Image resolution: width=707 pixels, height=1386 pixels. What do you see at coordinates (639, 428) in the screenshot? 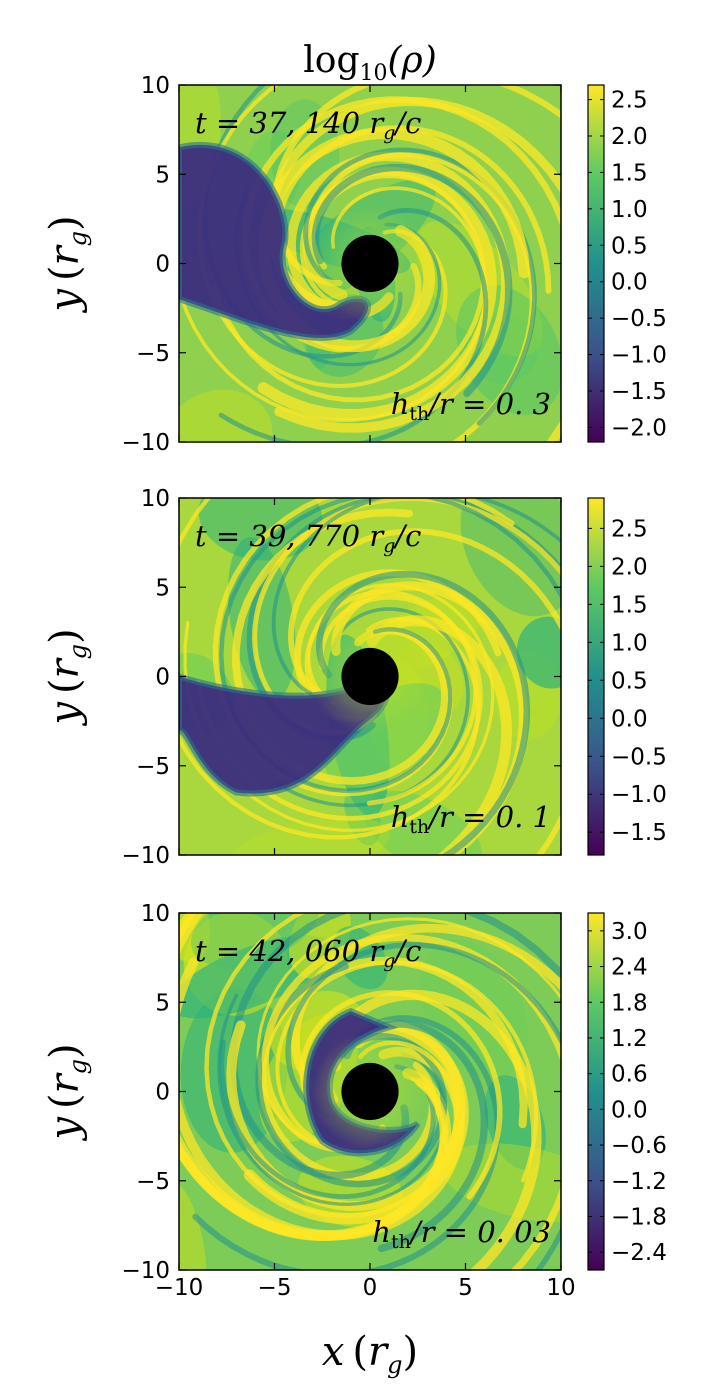
I see `colorbar-tick-label: −2.0` at bounding box center [639, 428].